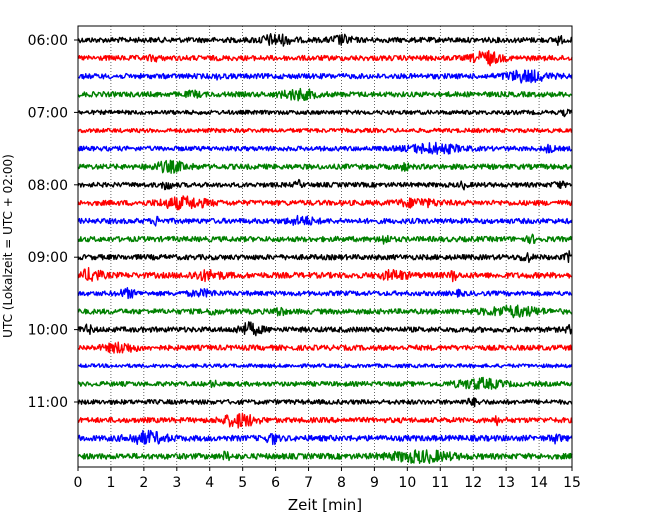 The image size is (650, 520). What do you see at coordinates (53, 222) in the screenshot?
I see `y-axis-ticks: 06:00 07:00 08:00 09:00 10:00 11:00` at bounding box center [53, 222].